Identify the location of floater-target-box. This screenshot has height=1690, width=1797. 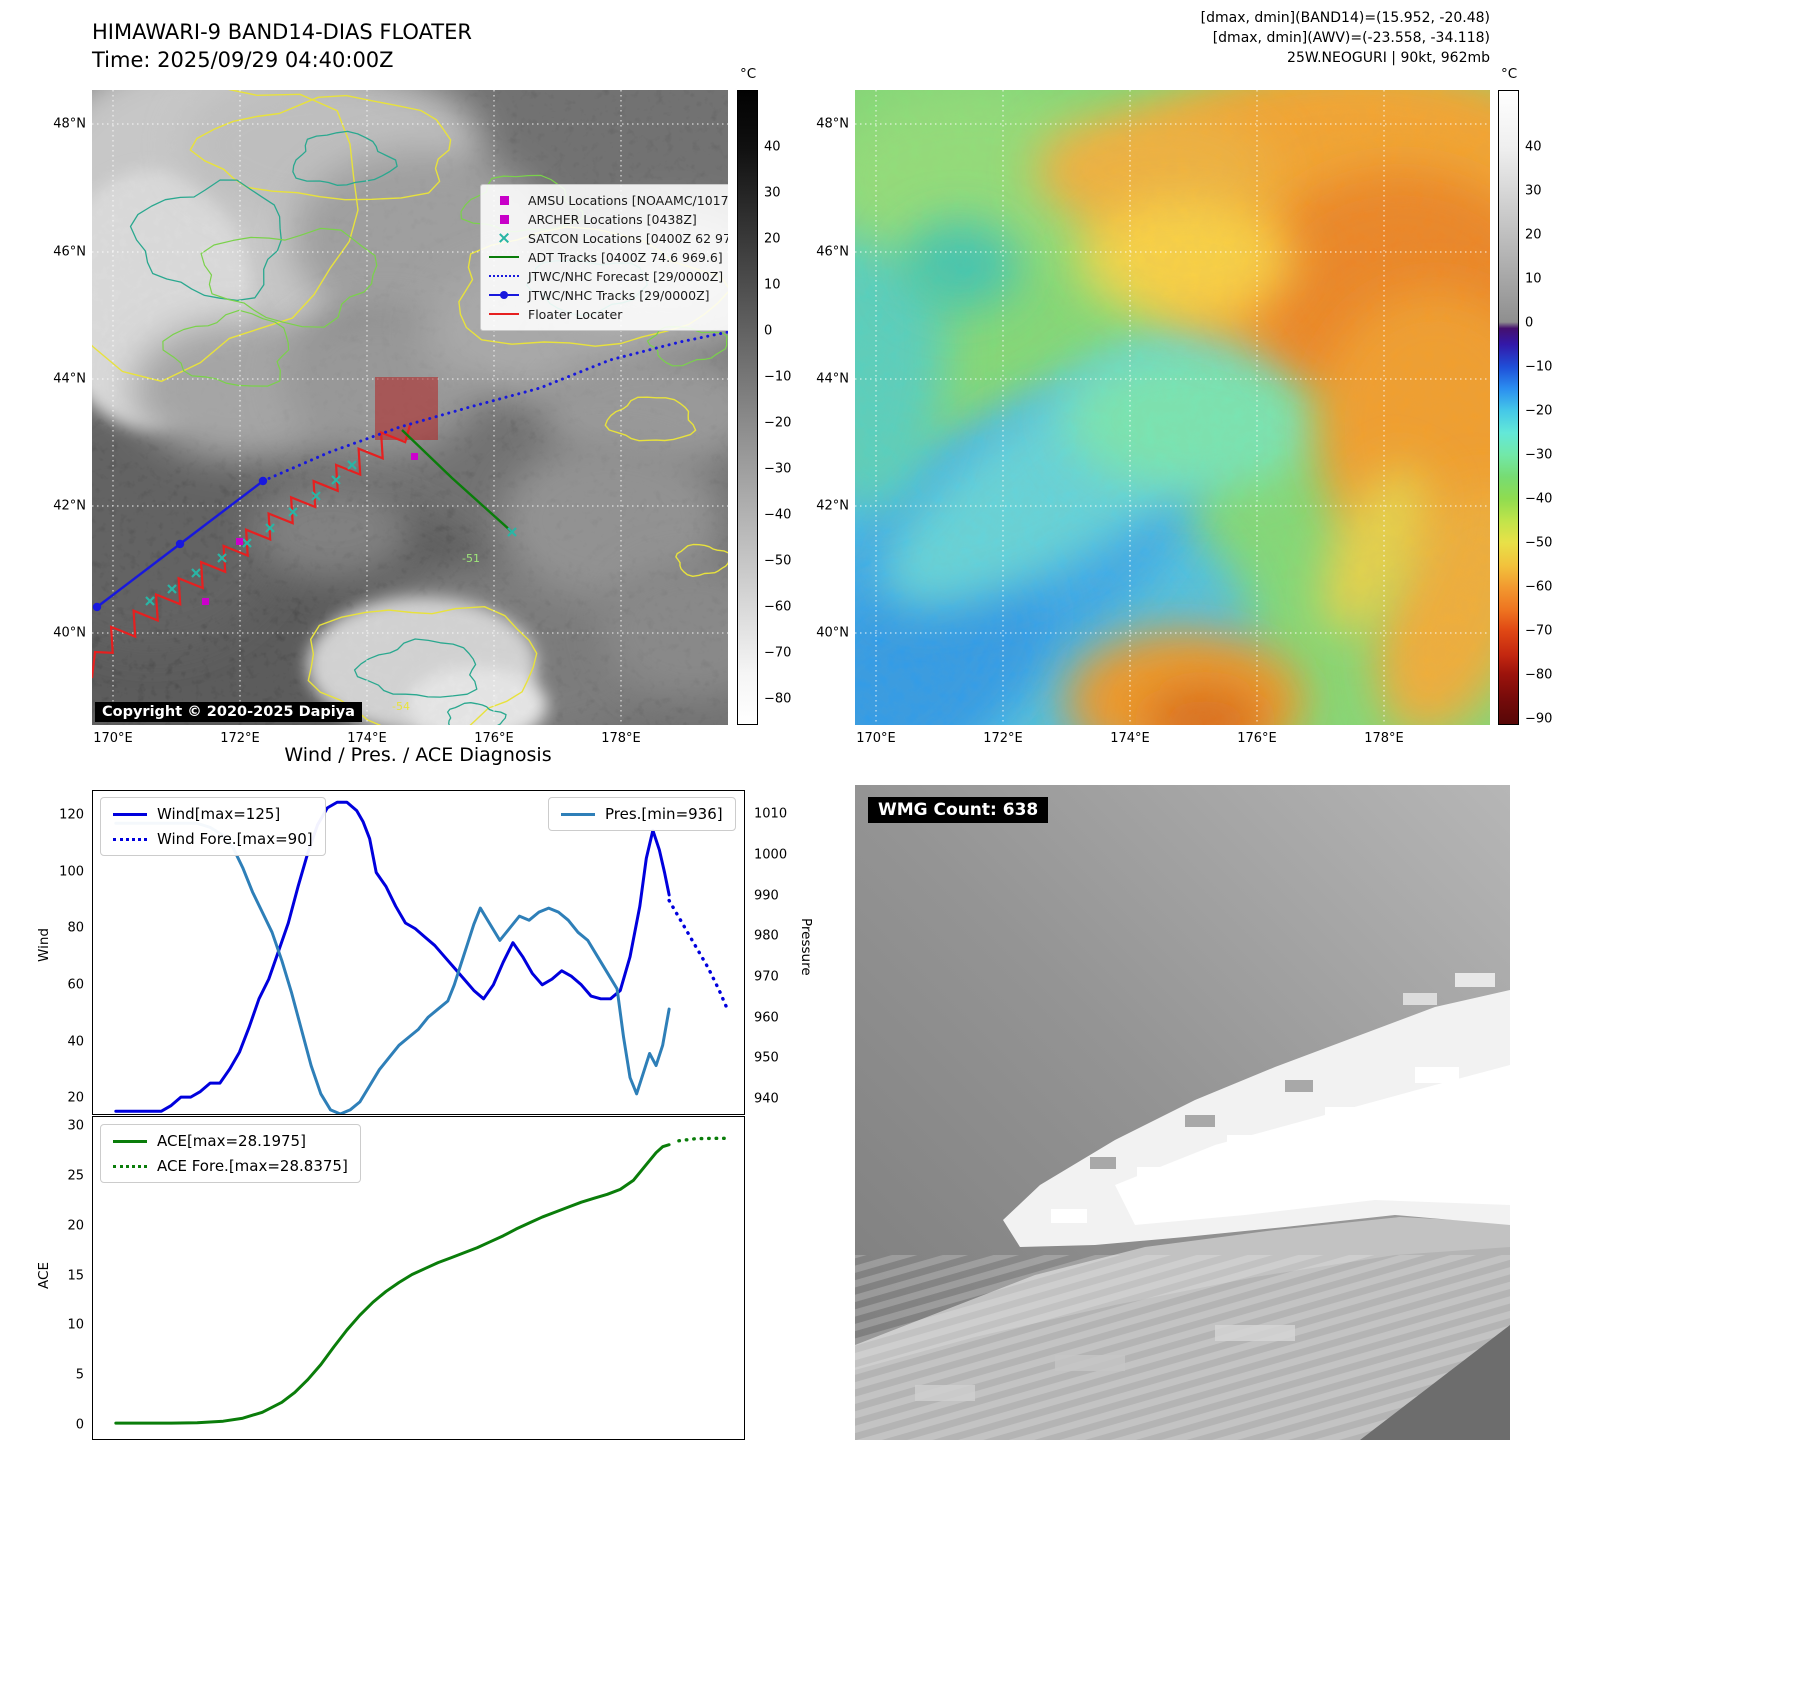
(406, 408).